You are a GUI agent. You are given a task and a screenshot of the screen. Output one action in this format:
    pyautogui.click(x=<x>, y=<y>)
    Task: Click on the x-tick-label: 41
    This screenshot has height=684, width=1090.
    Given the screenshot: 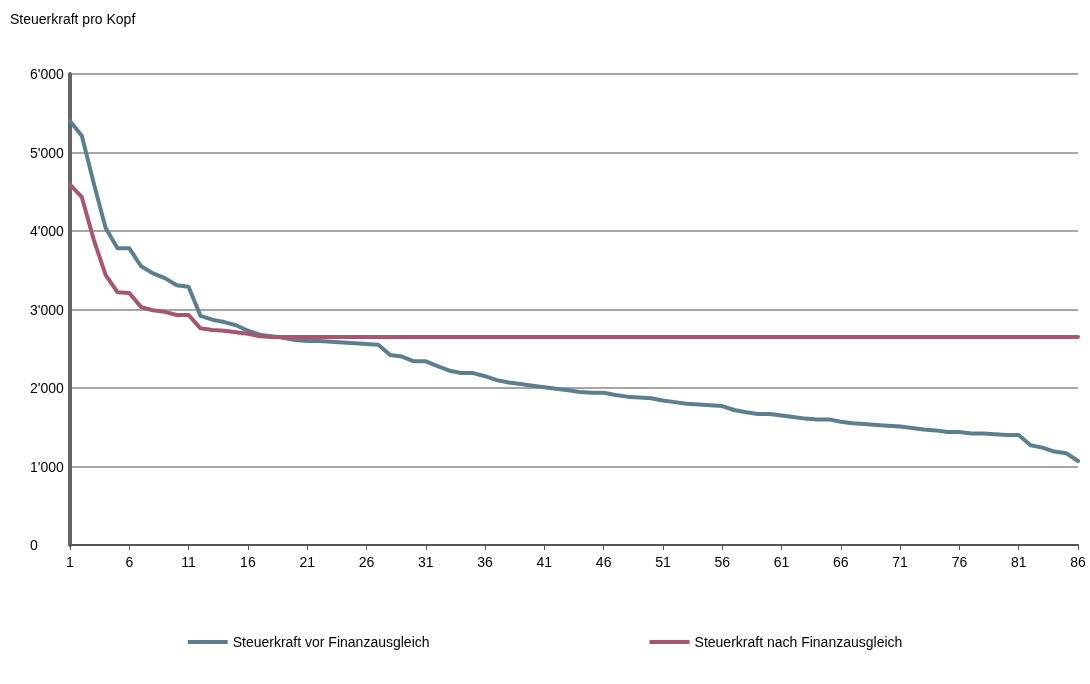 What is the action you would take?
    pyautogui.click(x=544, y=562)
    